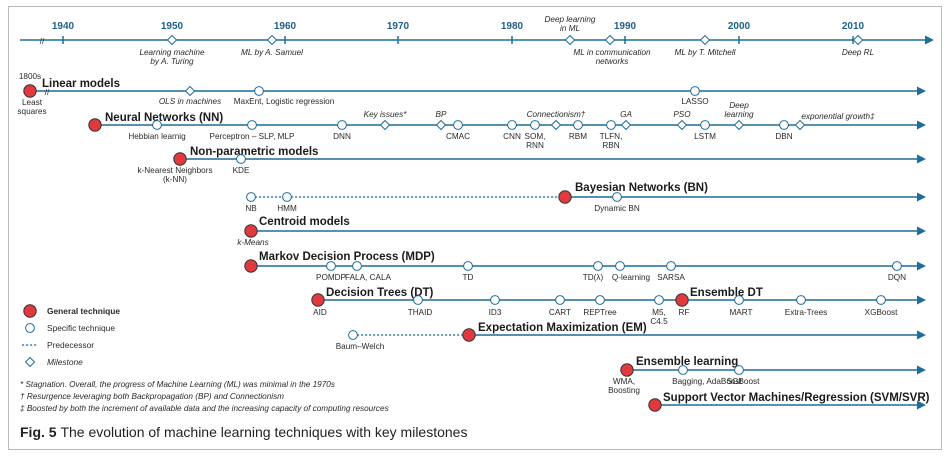 This screenshot has height=458, width=952. Describe the element at coordinates (858, 52) in the screenshot. I see `milestone-label: Deep RL` at that location.